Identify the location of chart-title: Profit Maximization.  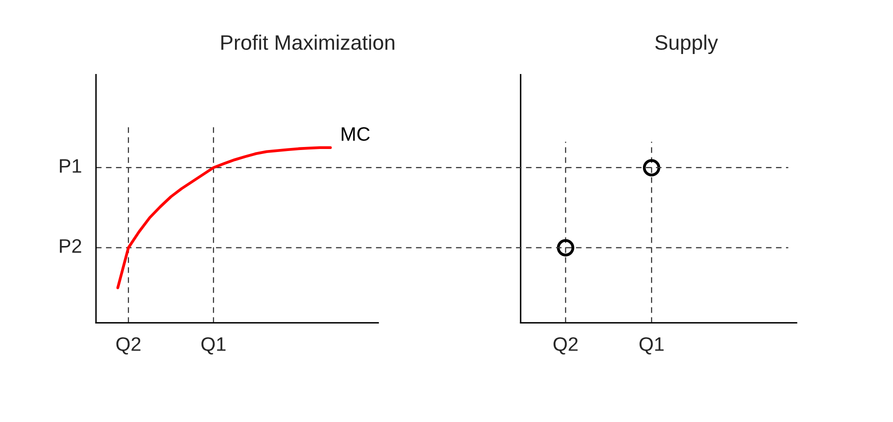
(307, 42).